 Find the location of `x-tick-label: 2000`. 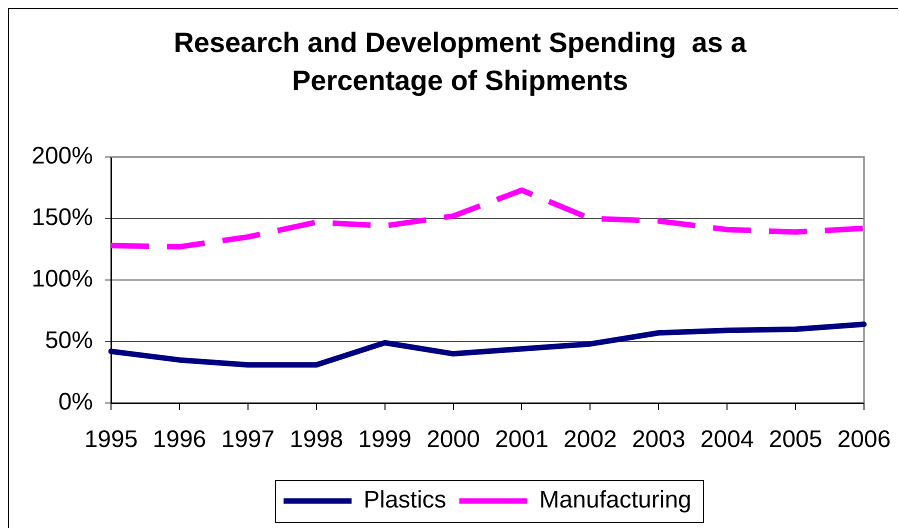

x-tick-label: 2000 is located at coordinates (453, 440).